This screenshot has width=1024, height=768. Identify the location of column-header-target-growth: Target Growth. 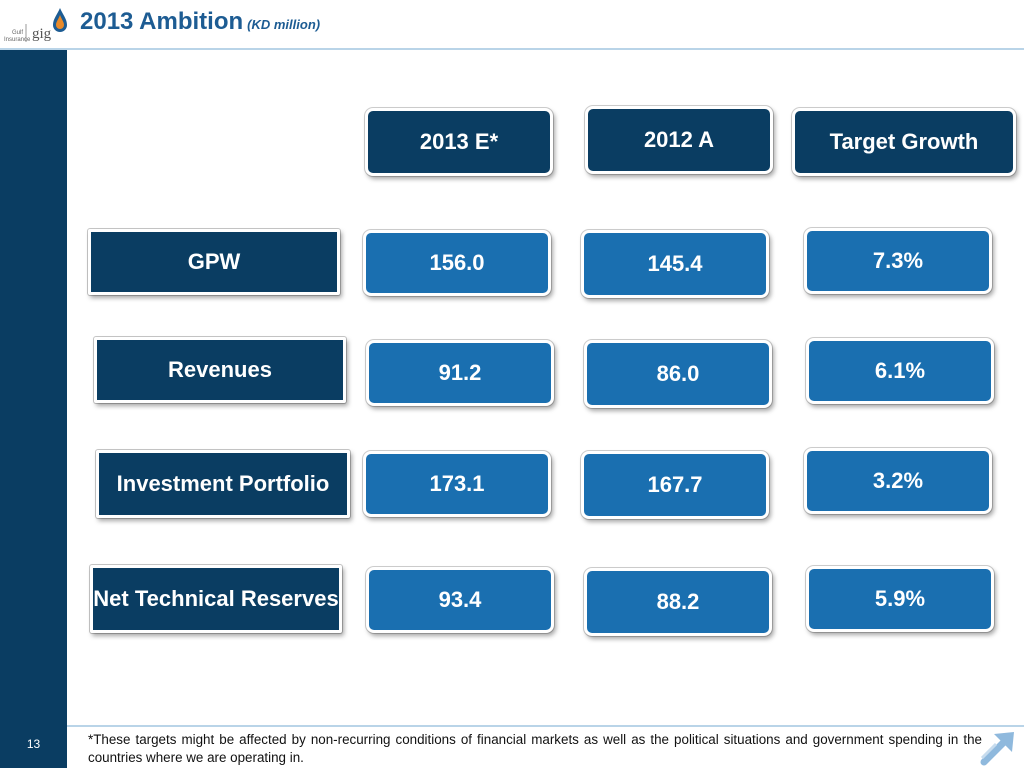
(904, 142).